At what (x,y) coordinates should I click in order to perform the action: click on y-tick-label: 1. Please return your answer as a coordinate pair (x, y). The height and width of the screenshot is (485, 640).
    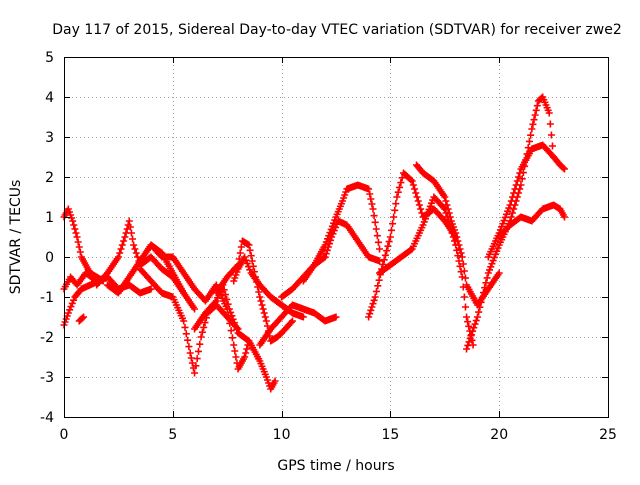
    Looking at the image, I should click on (49, 218).